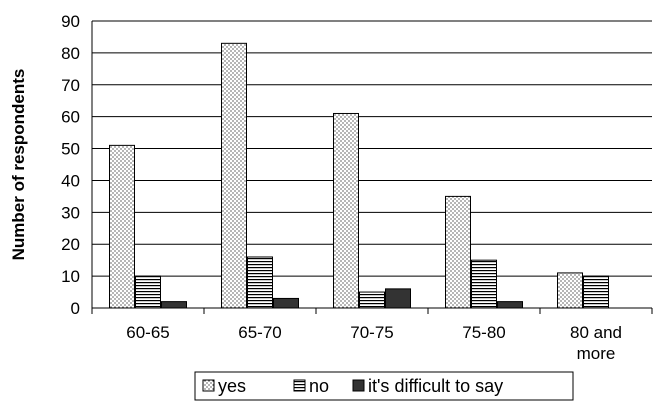 Image resolution: width=658 pixels, height=402 pixels. I want to click on legend: yes no it's difficult to say, so click(384, 386).